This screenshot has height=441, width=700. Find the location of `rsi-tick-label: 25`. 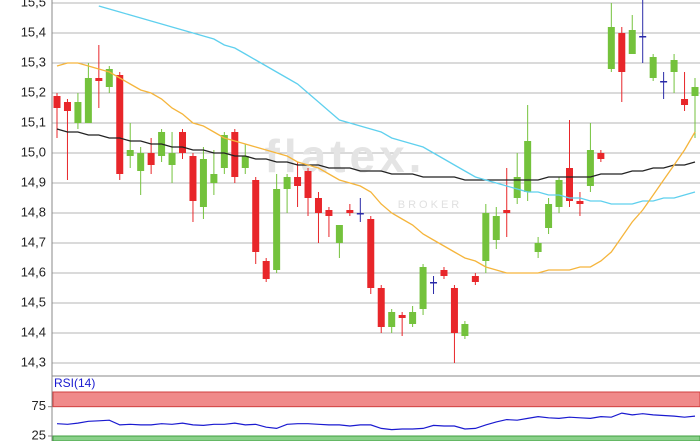

rsi-tick-label: 25 is located at coordinates (39, 434).